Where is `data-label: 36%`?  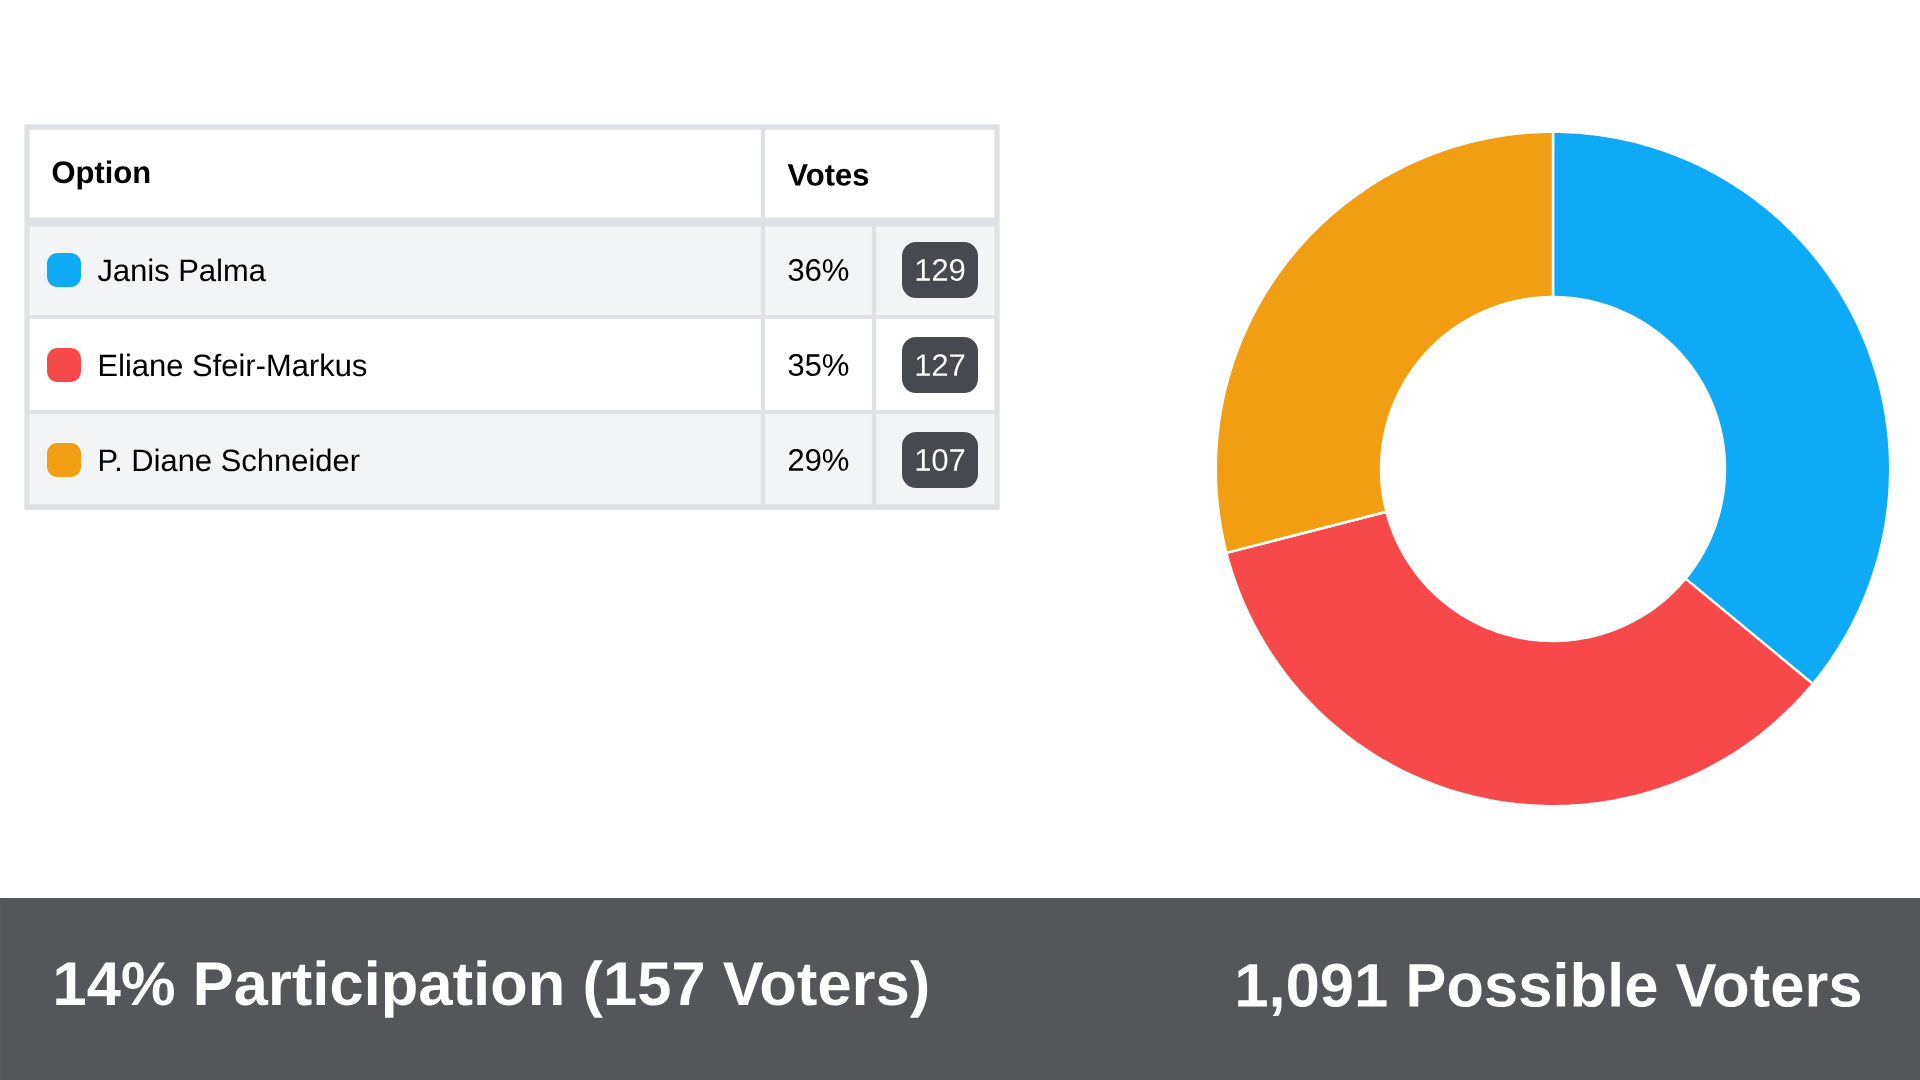 data-label: 36% is located at coordinates (818, 270).